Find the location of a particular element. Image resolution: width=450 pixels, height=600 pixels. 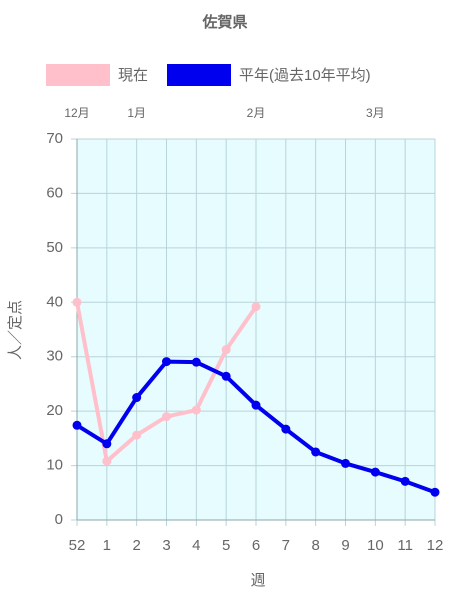

y-tick-label: 50 is located at coordinates (54, 247).